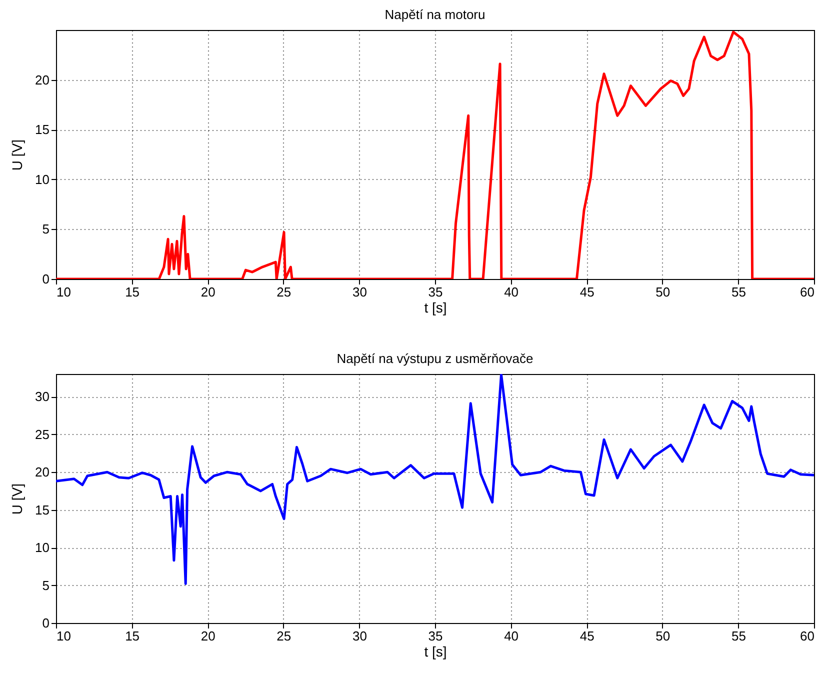 The height and width of the screenshot is (682, 830). I want to click on chart-title: Napětí na výstupu z usměrňovače, so click(435, 358).